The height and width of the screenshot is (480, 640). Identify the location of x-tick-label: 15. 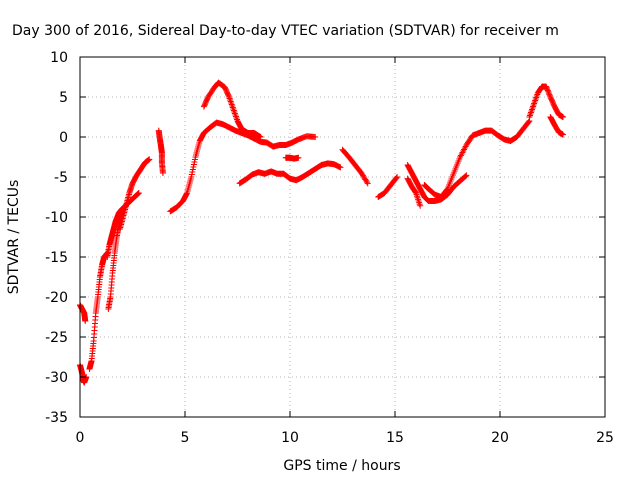
(395, 438).